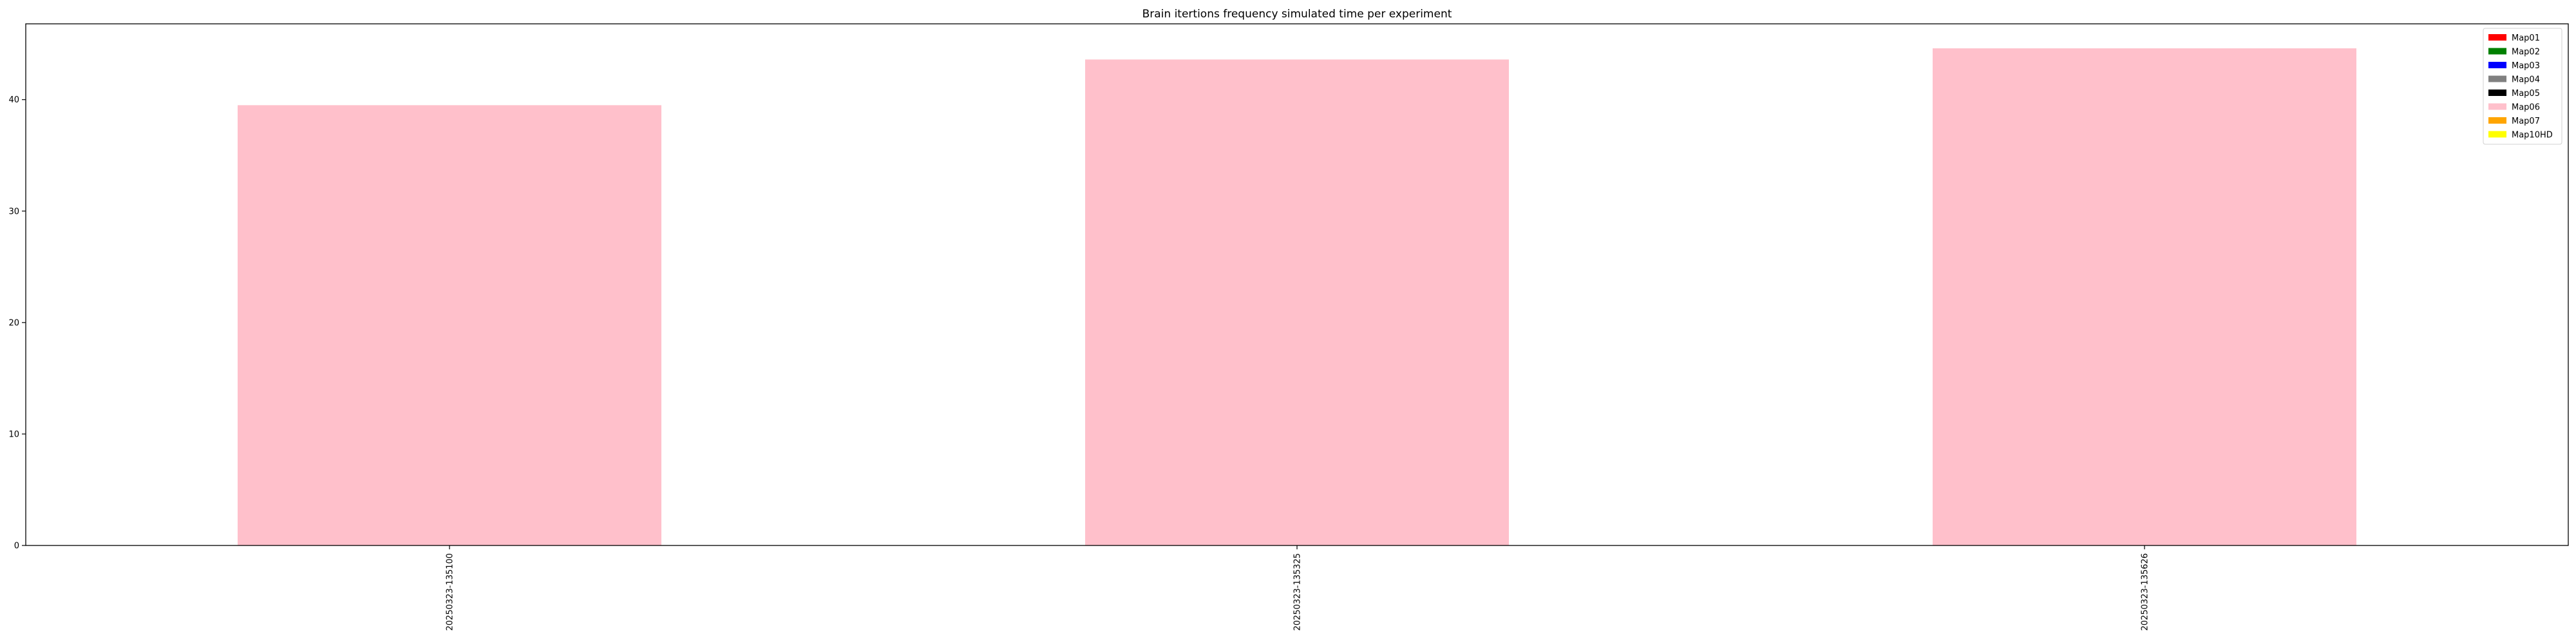  I want to click on legend-swatch-map10hd, so click(2497, 135).